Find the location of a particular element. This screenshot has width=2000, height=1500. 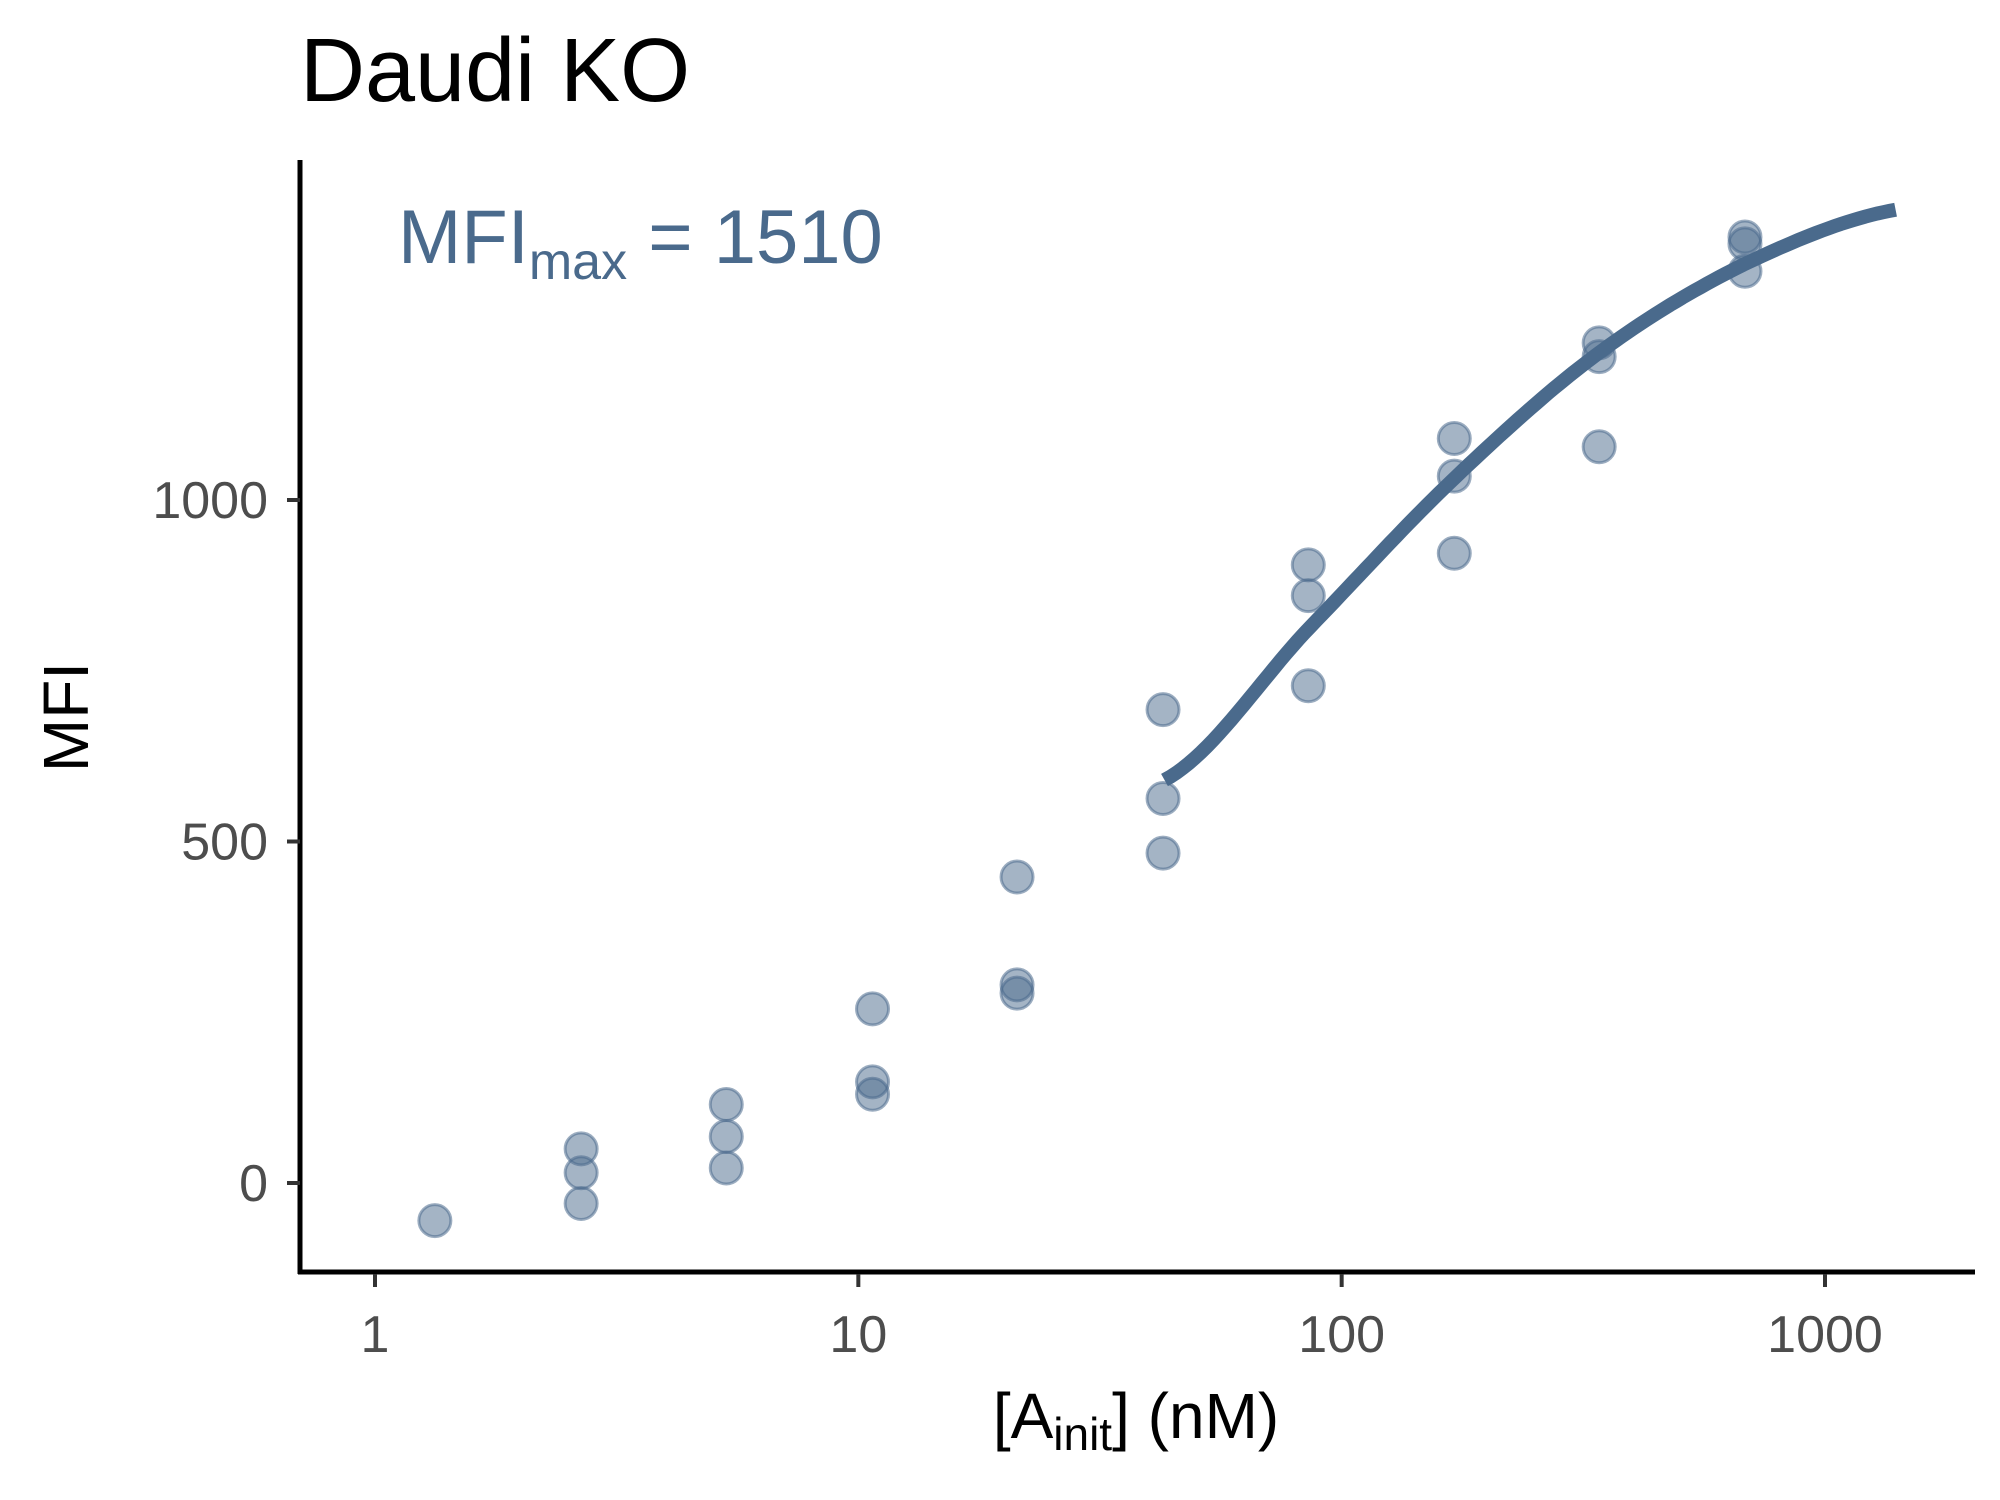

chart-title: Daudi KO is located at coordinates (495, 71).